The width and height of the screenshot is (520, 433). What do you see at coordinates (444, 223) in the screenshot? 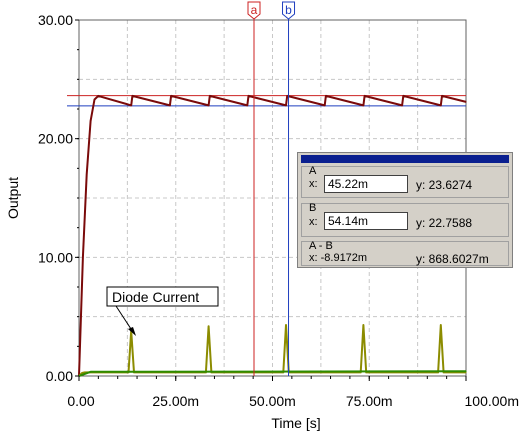
I see `cursor-b-y-value: y: 22.7588` at bounding box center [444, 223].